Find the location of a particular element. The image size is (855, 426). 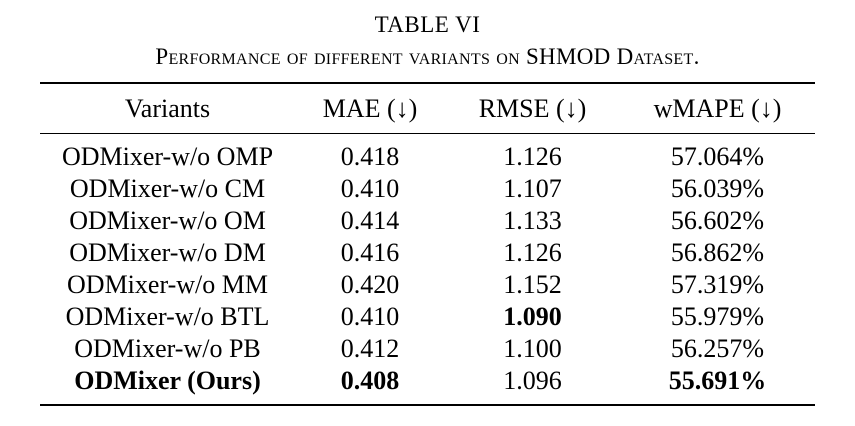

cell-rmse: 1.133 is located at coordinates (532, 220).